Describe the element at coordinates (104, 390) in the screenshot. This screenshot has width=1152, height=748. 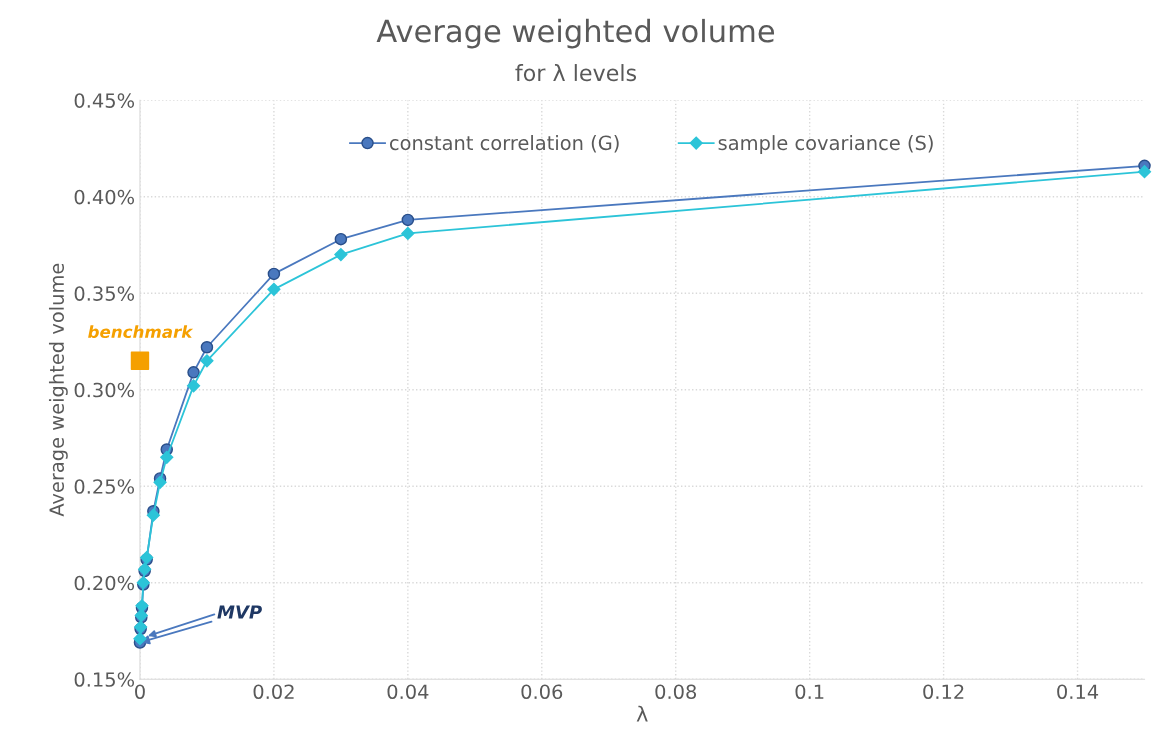
I see `y-tick-label: 0.30%` at that location.